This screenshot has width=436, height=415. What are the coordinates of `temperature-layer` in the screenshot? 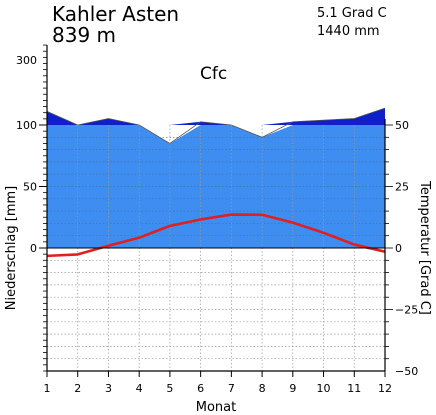 It's located at (216, 235).